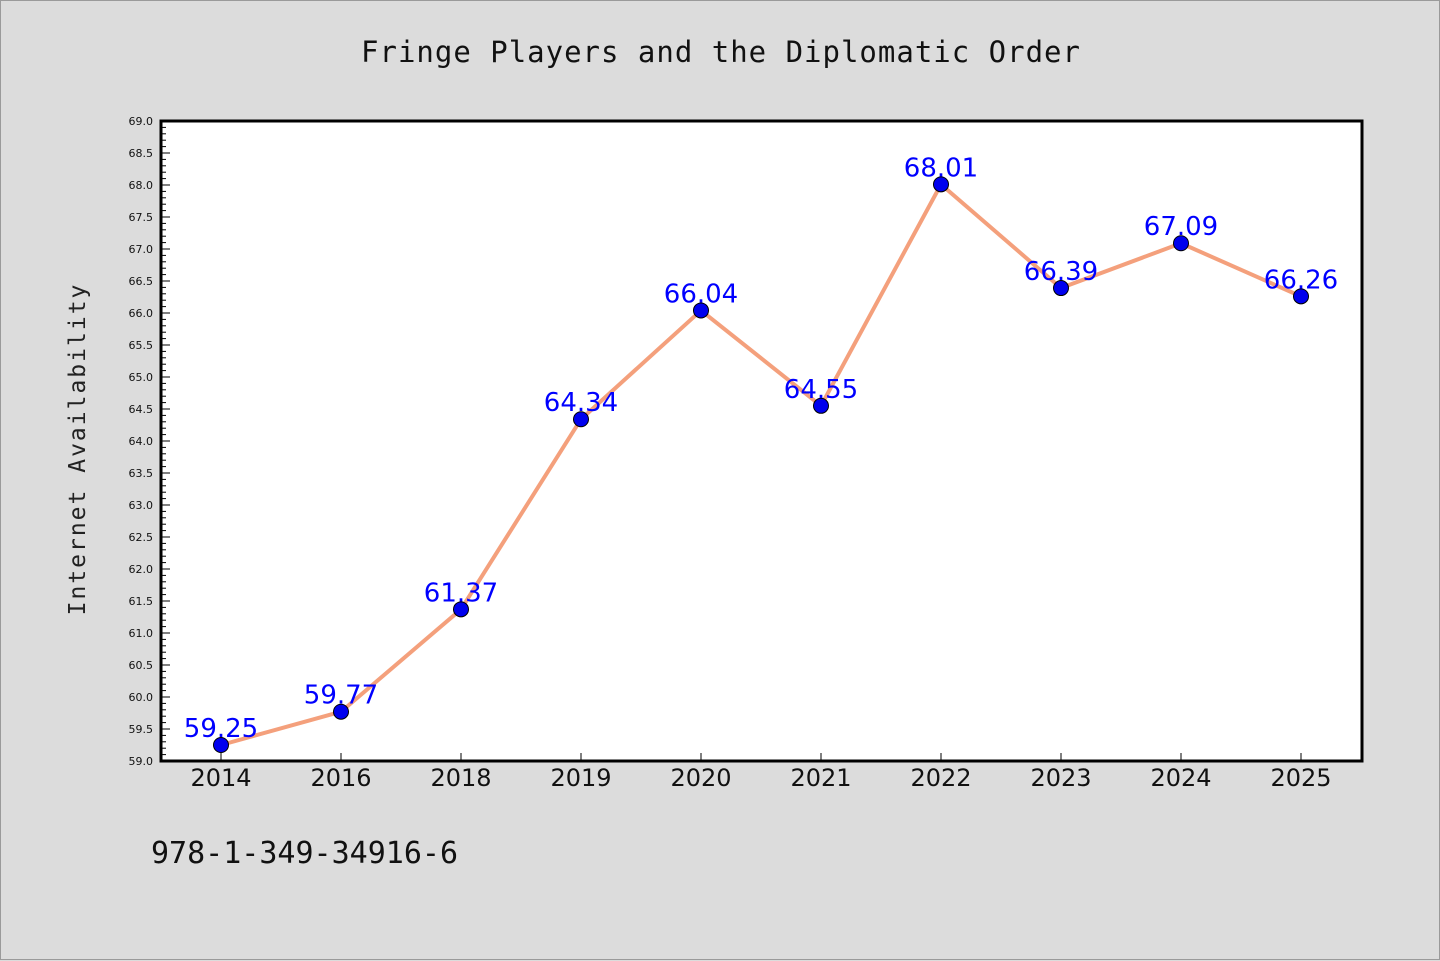  What do you see at coordinates (581, 403) in the screenshot?
I see `data-label: 64.34` at bounding box center [581, 403].